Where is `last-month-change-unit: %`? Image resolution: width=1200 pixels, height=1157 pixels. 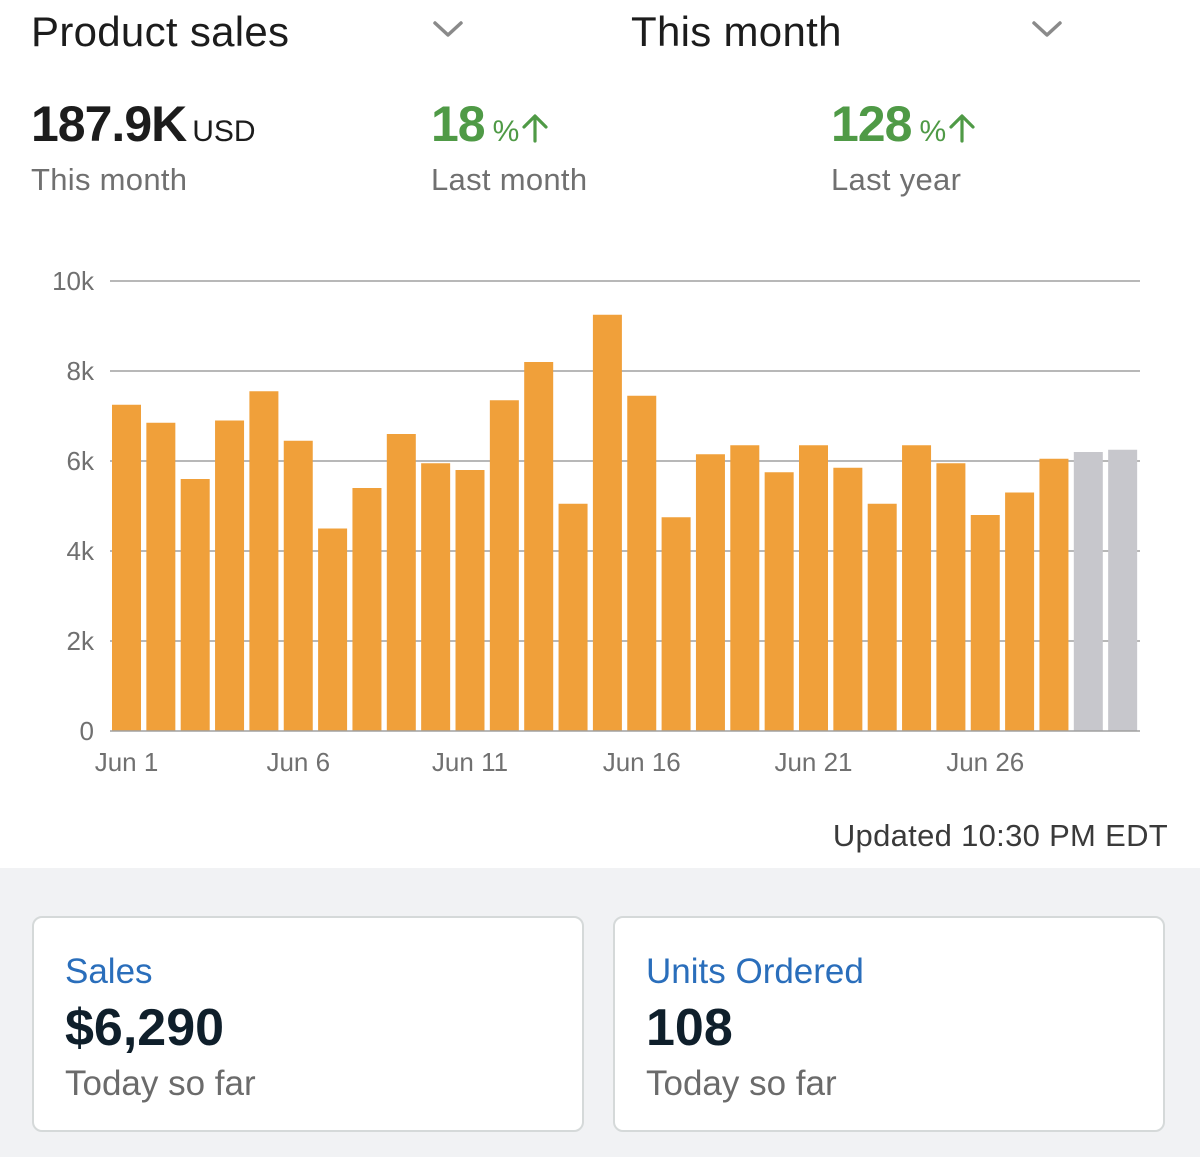 last-month-change-unit: % is located at coordinates (506, 131).